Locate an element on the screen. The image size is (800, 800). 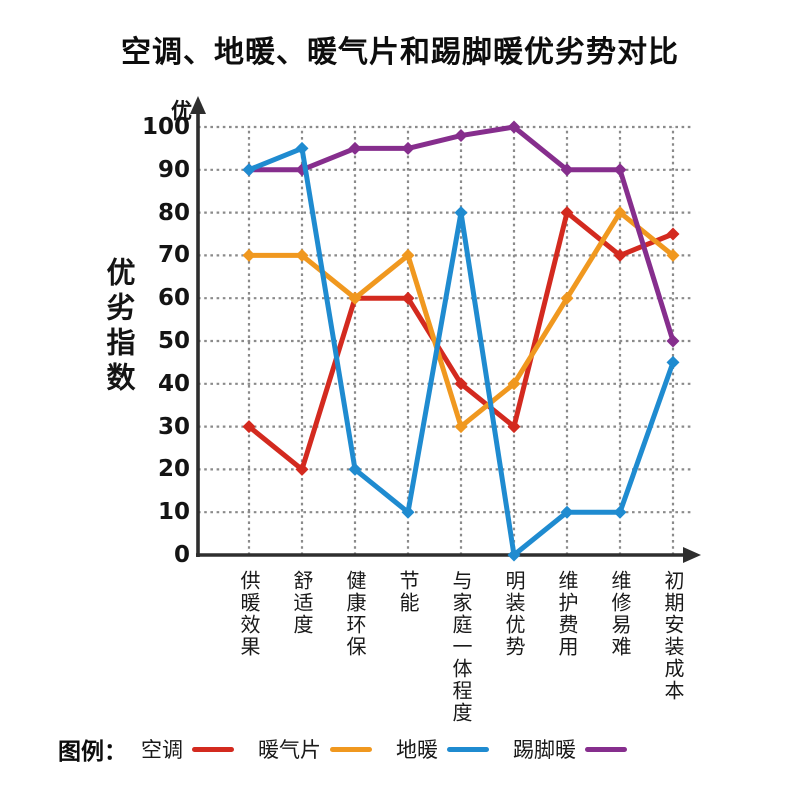
legend: 图例： 空调 暖气片 地暖 踢脚暖 is located at coordinates (354, 749).